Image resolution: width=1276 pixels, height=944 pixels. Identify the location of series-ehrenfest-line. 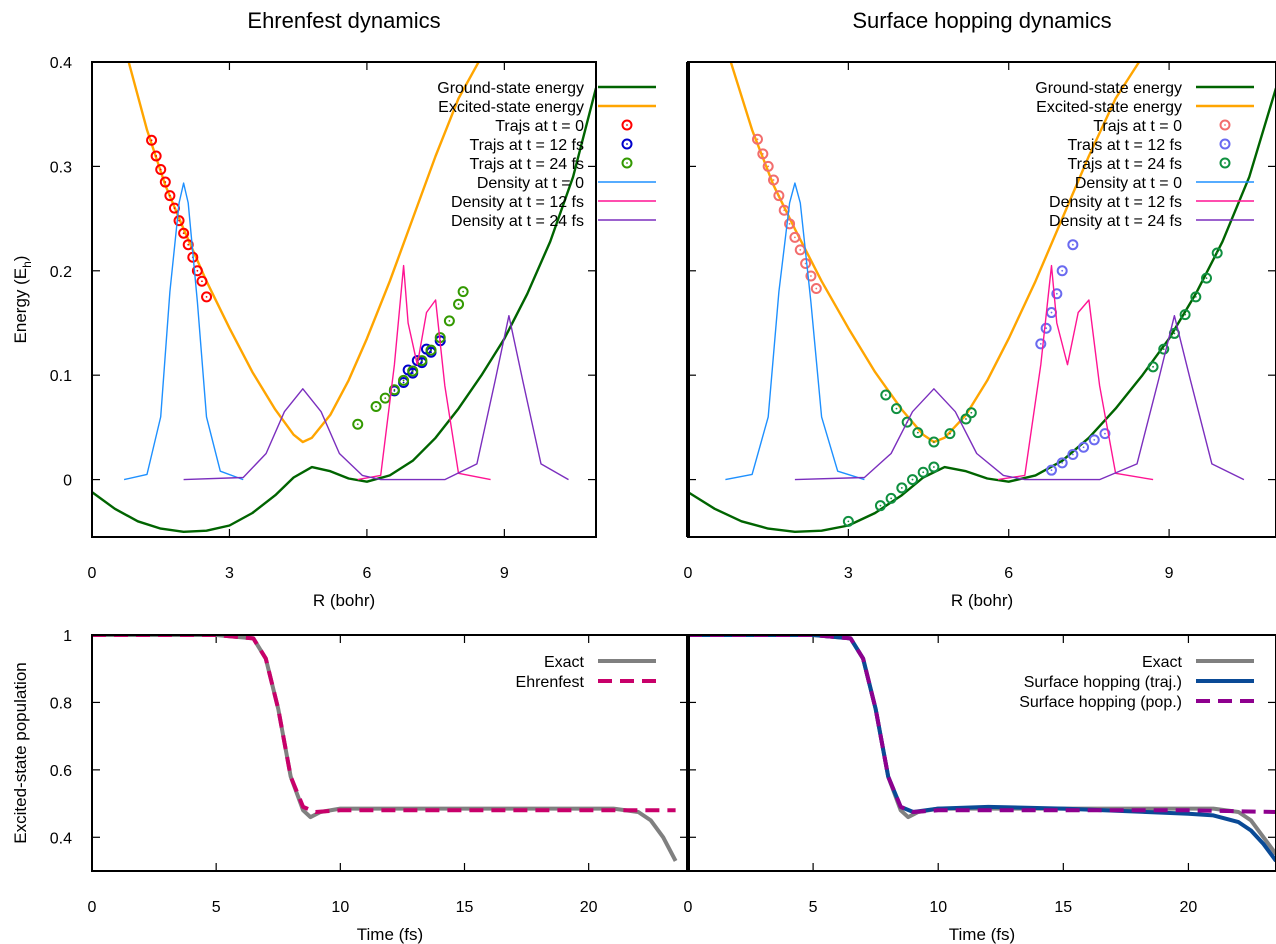
(384, 724).